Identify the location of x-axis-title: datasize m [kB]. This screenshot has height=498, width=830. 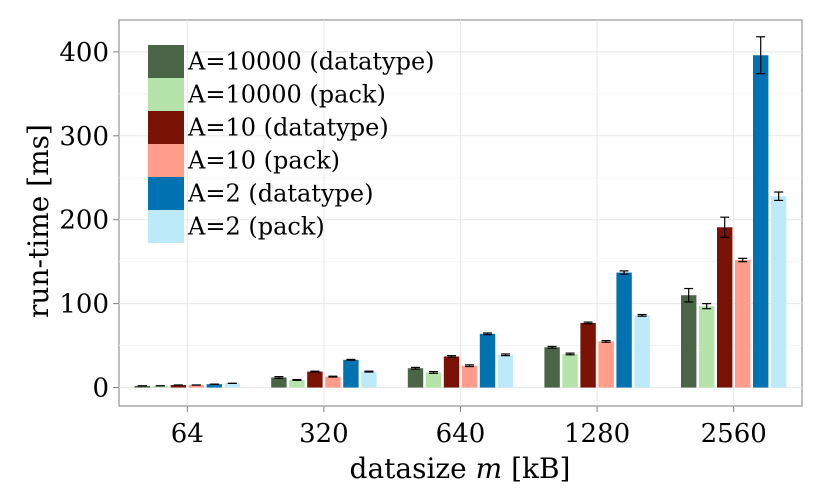
(460, 468).